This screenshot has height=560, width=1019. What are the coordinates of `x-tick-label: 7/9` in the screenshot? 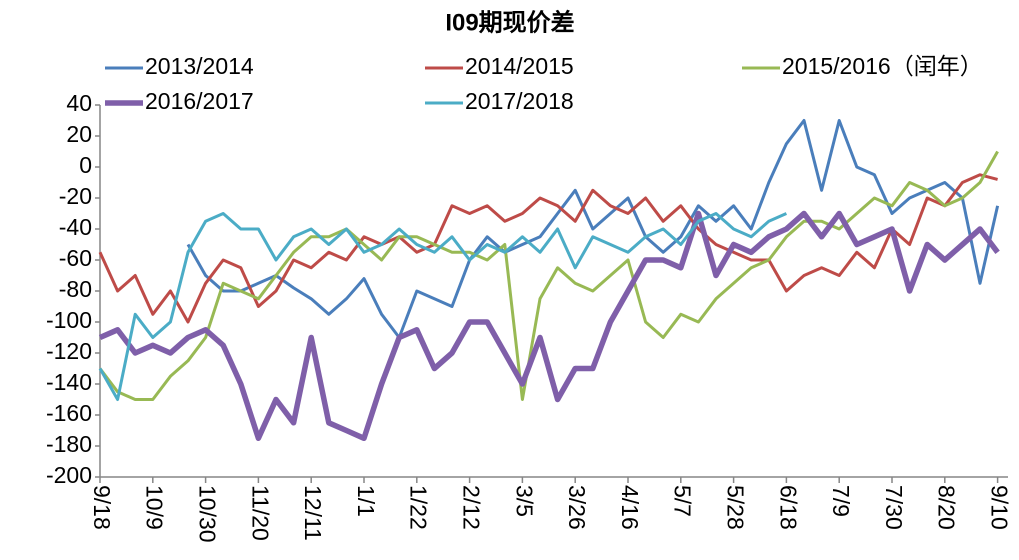 It's located at (841, 501).